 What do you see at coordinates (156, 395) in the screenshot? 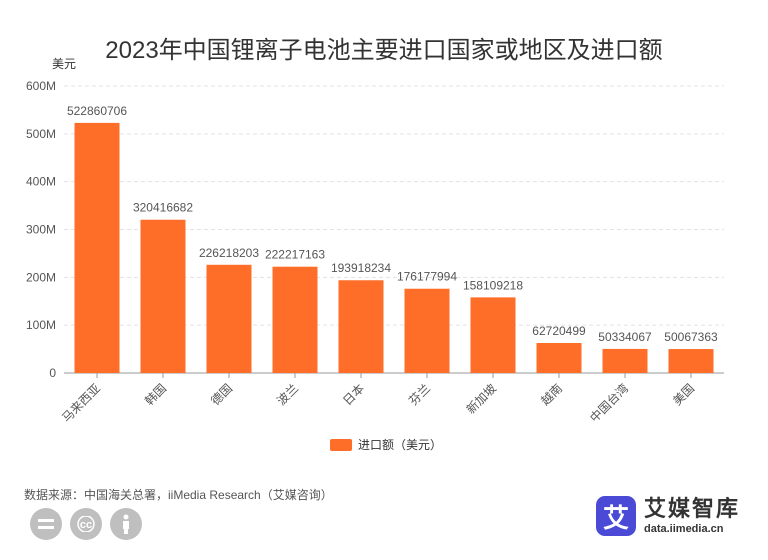
I see `x-tick-label: 韩国` at bounding box center [156, 395].